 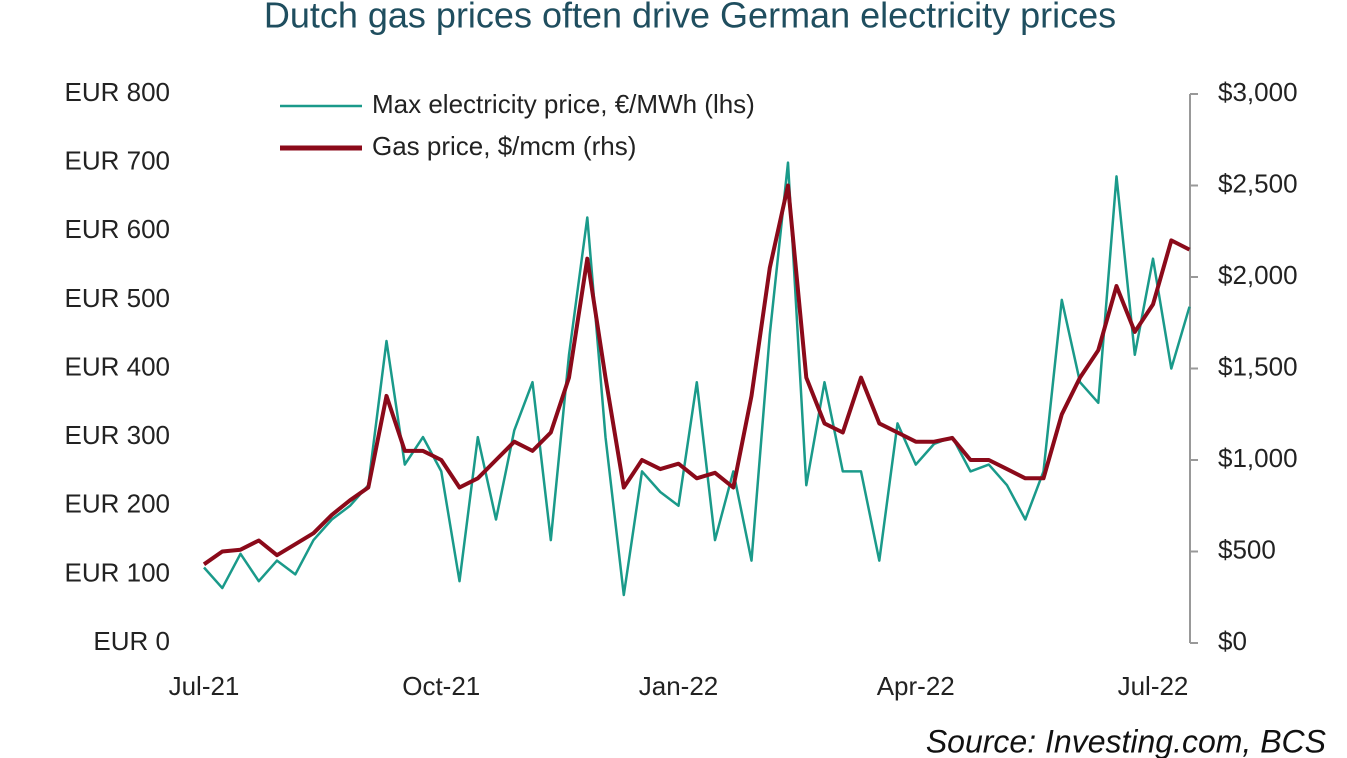 I want to click on y-tick-label: EUR 500, so click(x=118, y=298).